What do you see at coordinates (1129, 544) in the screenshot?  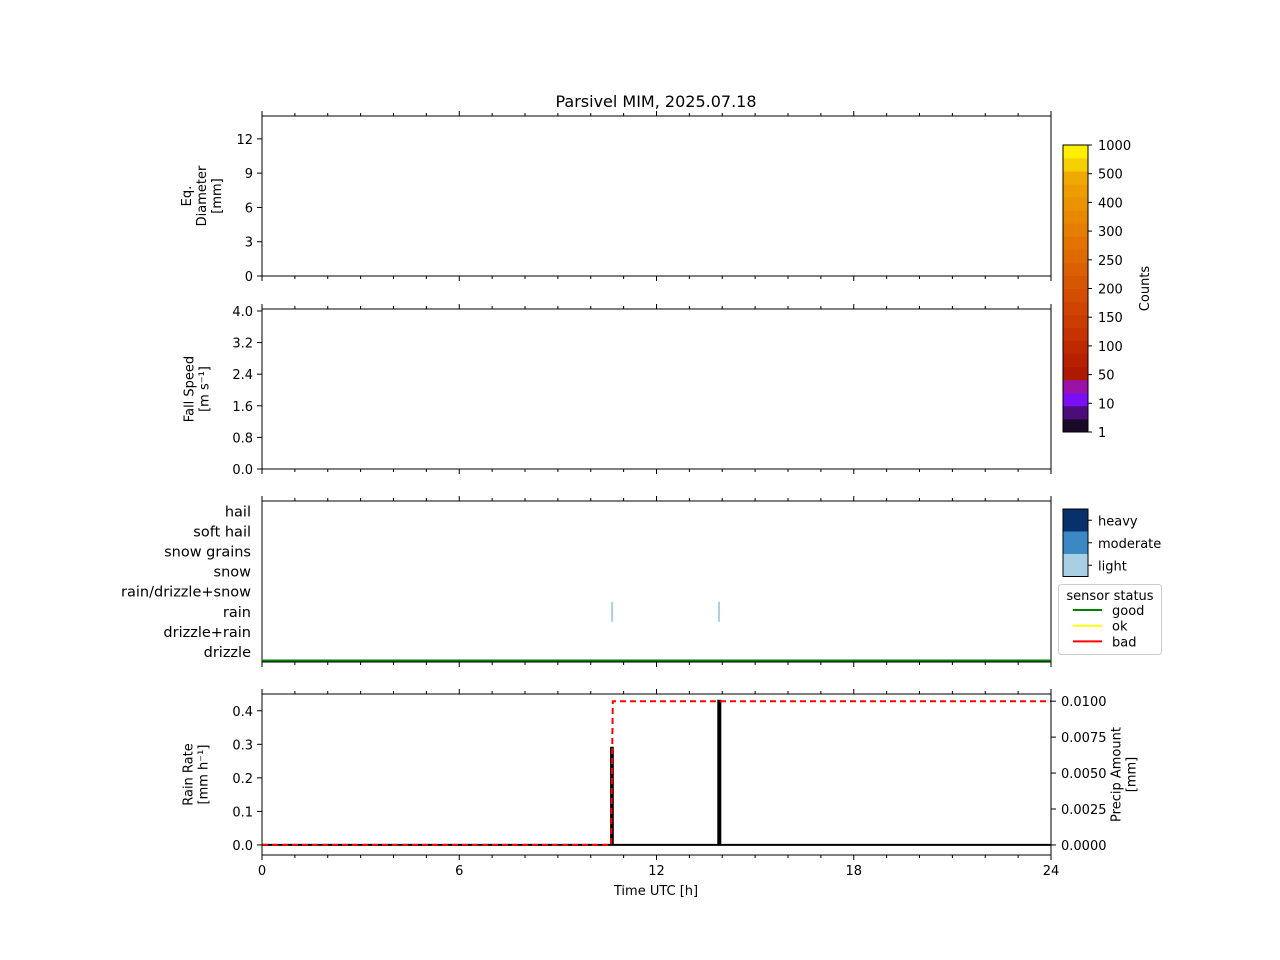 I see `intensity-label-moderate: moderate` at bounding box center [1129, 544].